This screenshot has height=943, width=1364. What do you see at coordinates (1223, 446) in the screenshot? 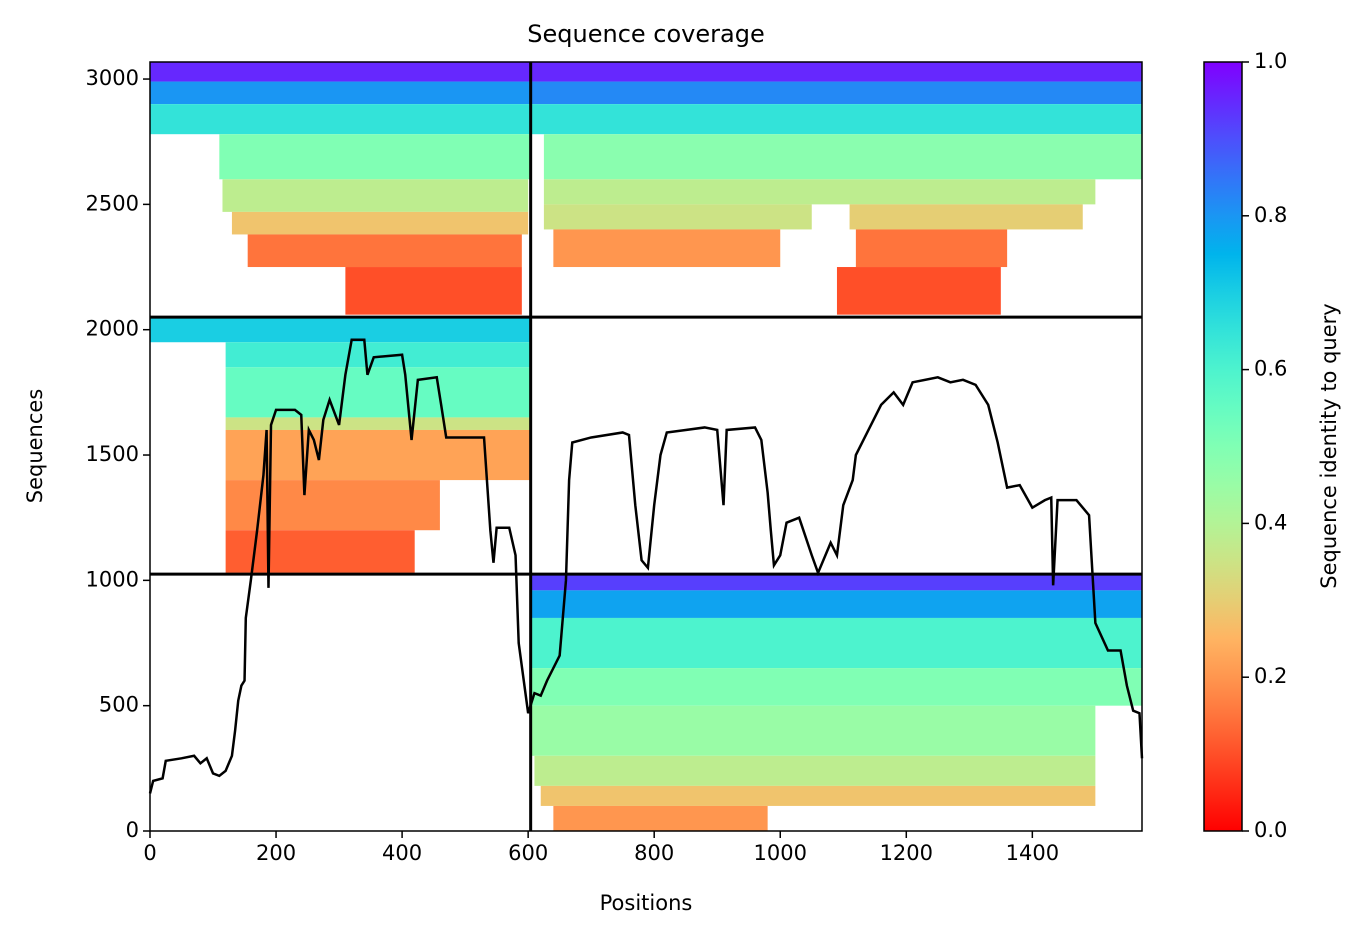
I see `colorbar` at bounding box center [1223, 446].